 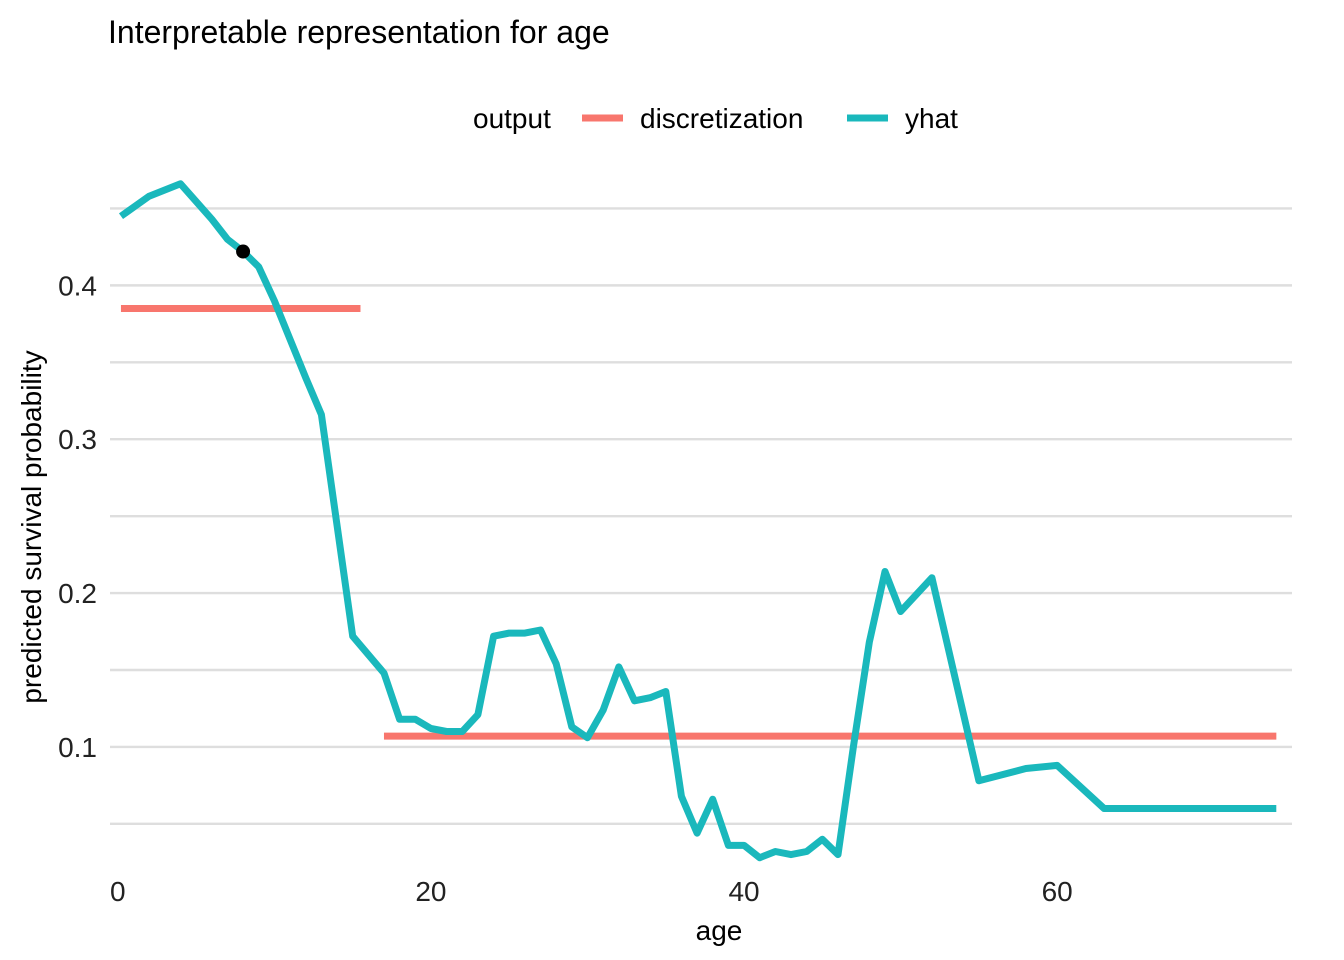 I want to click on legend-label-discretization: discretization, so click(x=721, y=118).